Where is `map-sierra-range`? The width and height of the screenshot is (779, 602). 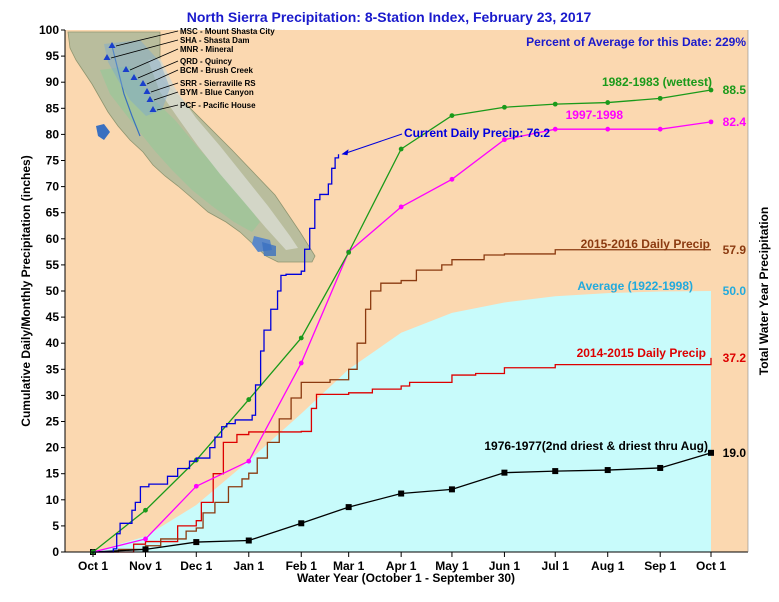
map-sierra-range is located at coordinates (223, 154).